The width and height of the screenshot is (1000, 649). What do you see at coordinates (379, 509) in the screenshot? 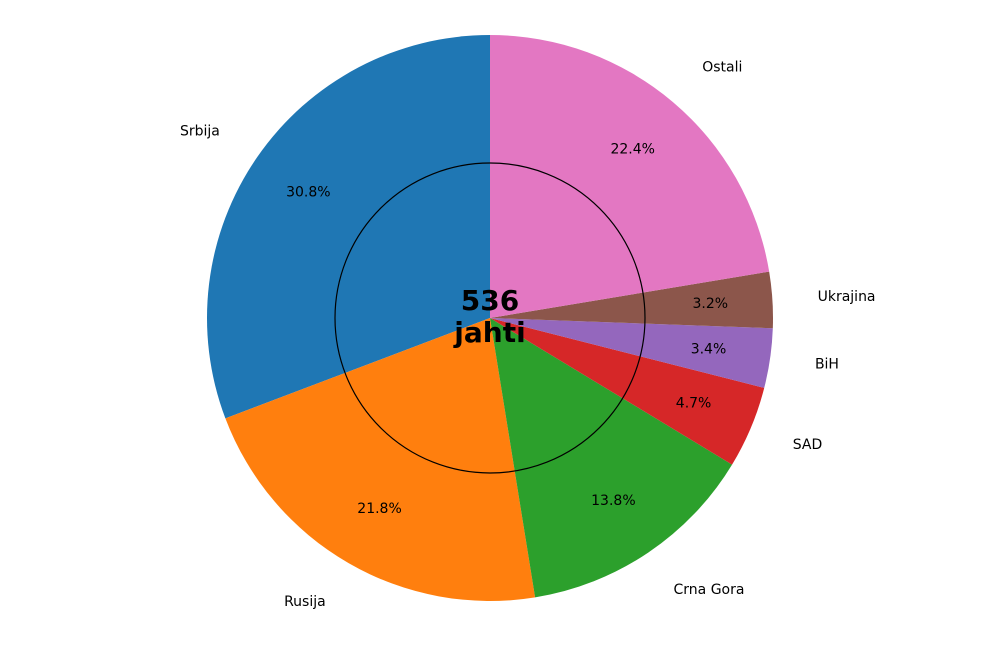
I see `value-label: 21.8%` at bounding box center [379, 509].